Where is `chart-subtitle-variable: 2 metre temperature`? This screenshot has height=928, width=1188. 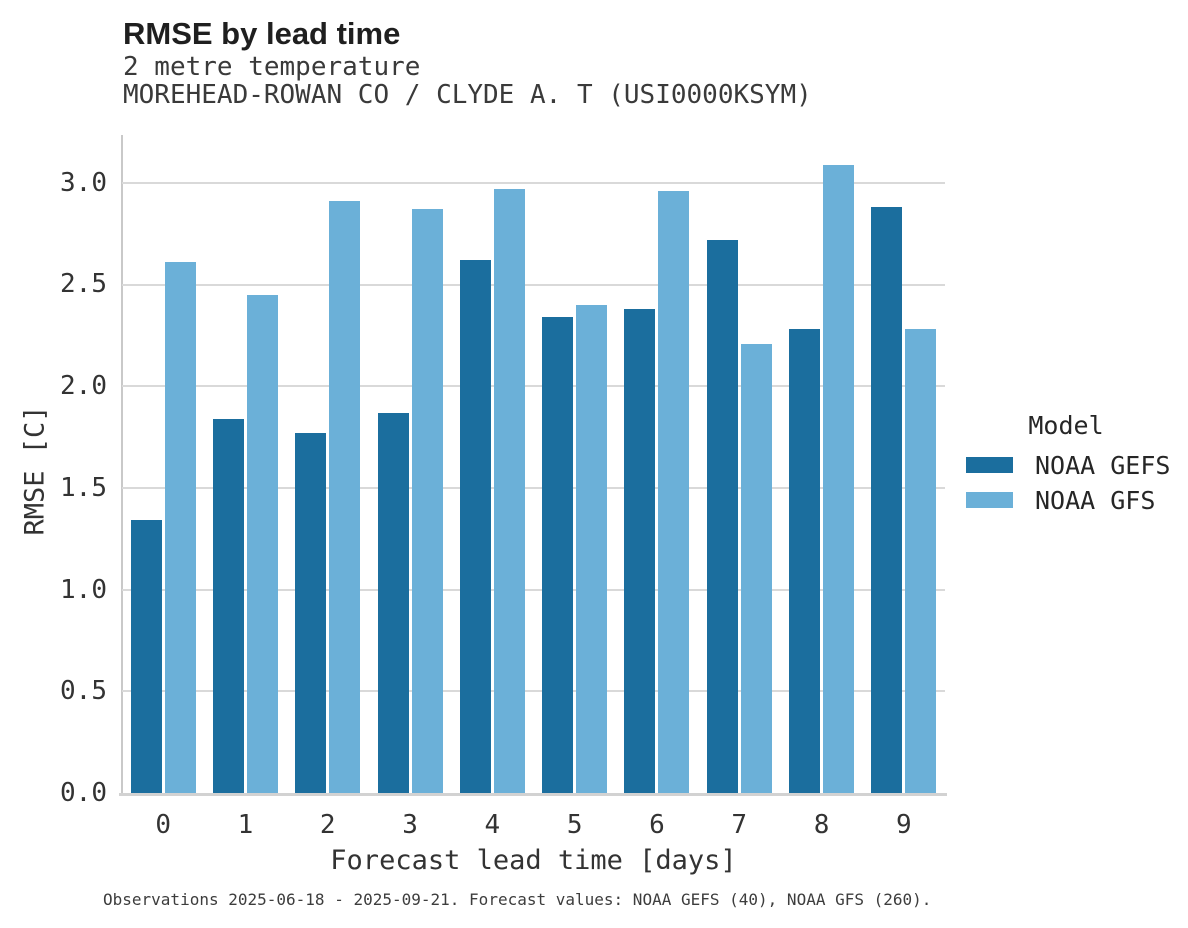
chart-subtitle-variable: 2 metre temperature is located at coordinates (272, 67).